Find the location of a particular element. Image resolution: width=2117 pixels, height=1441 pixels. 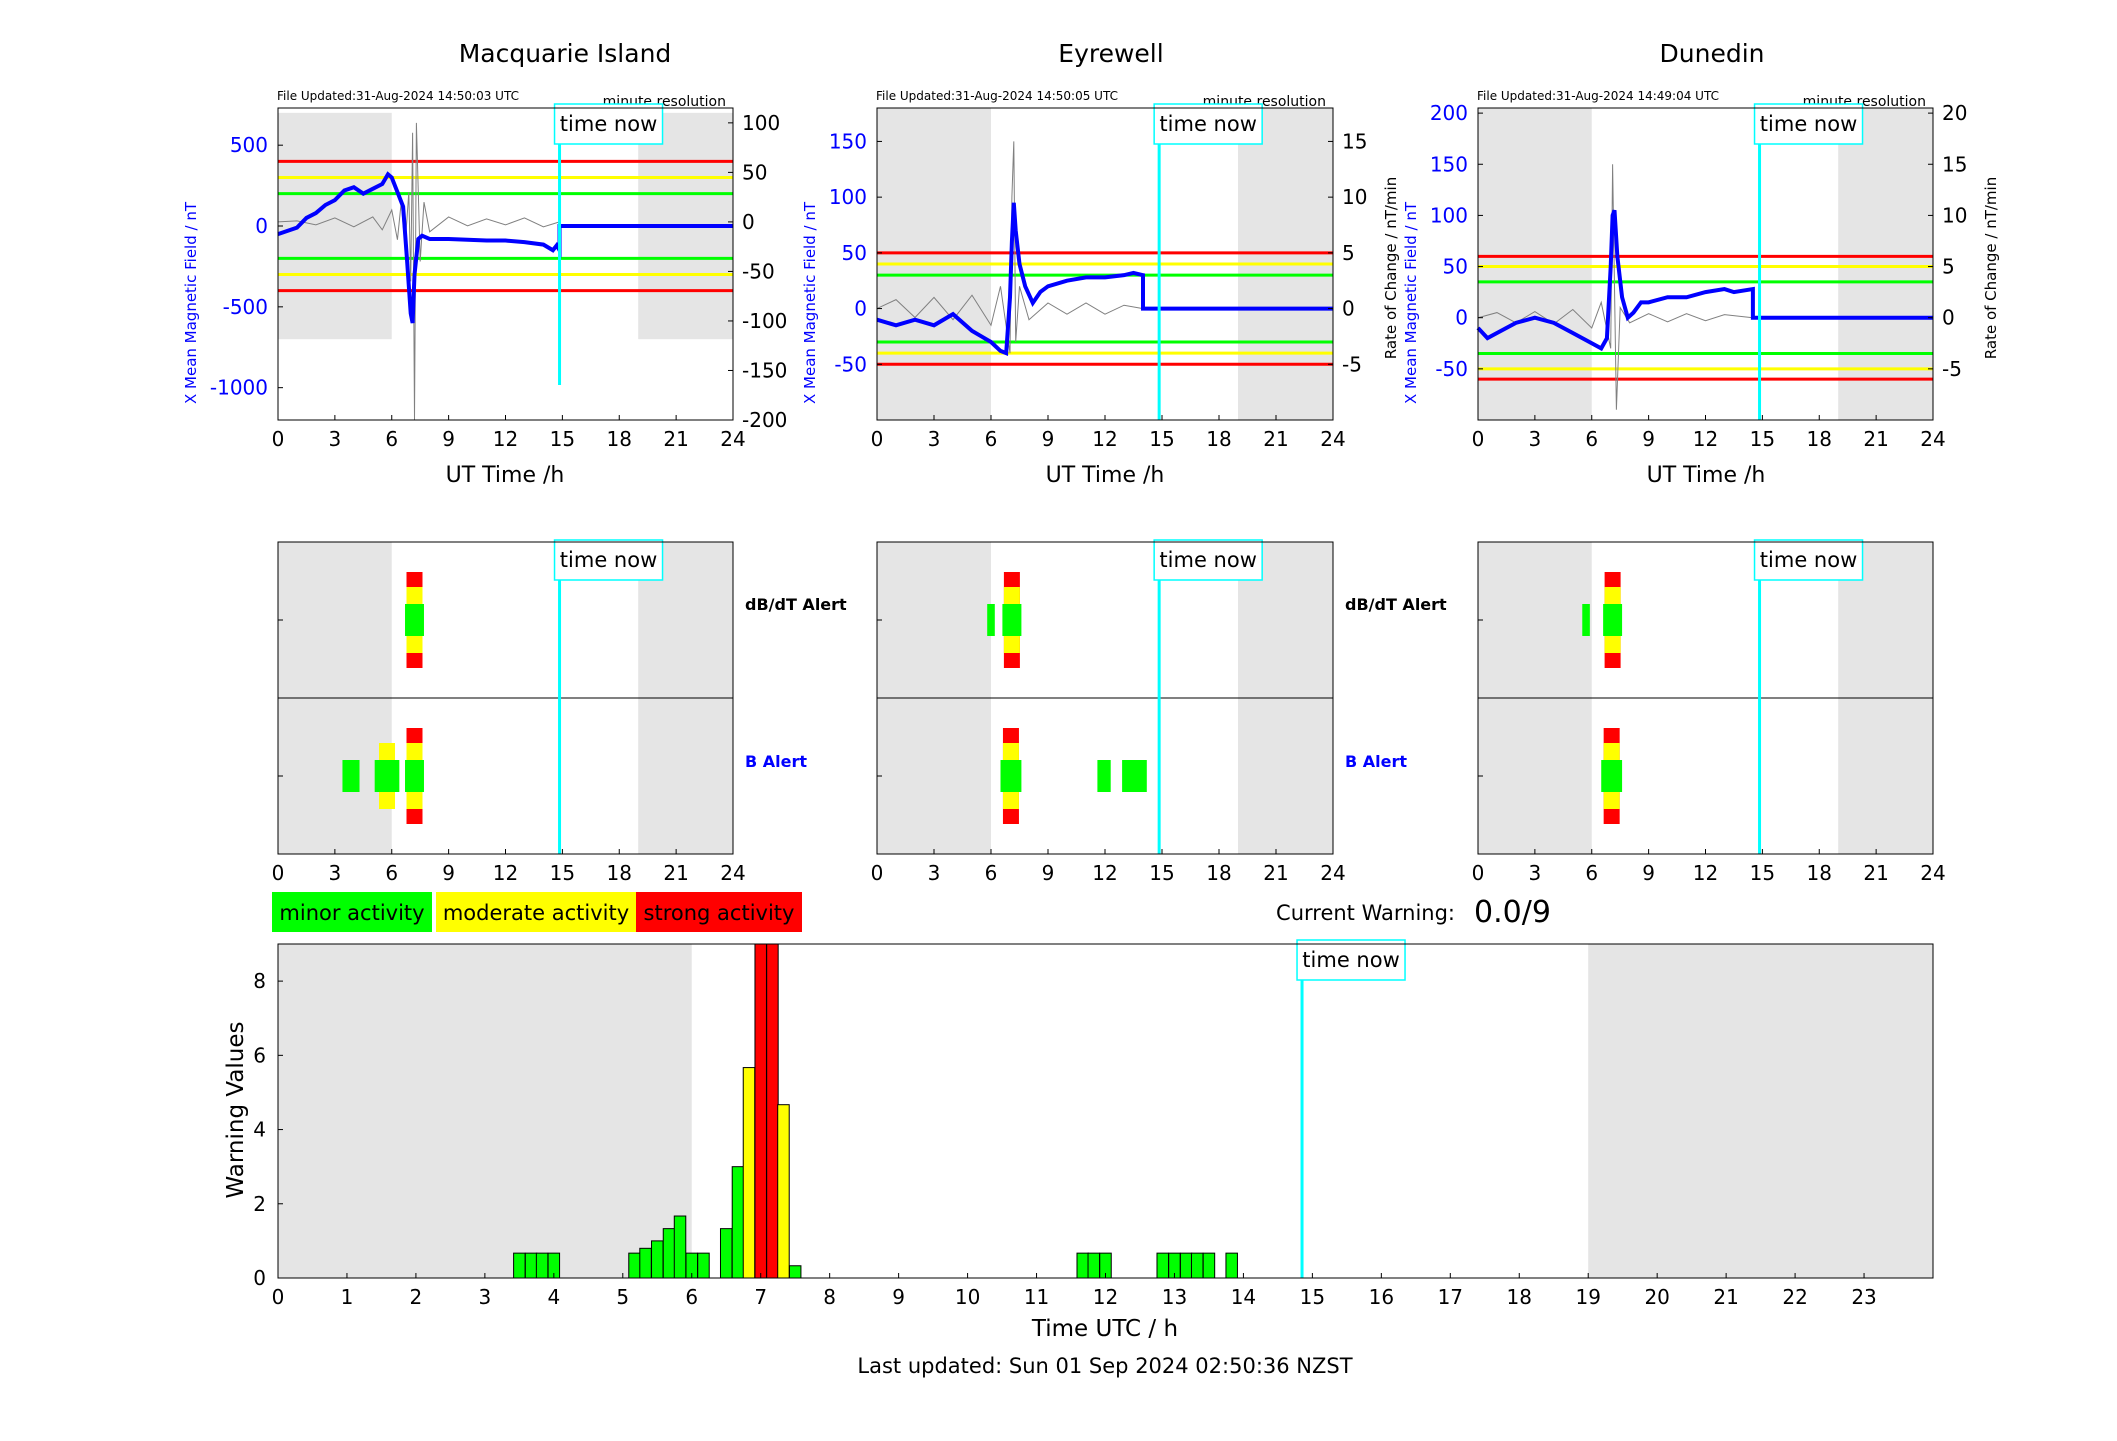

y2-tick-label: -150 is located at coordinates (764, 370).